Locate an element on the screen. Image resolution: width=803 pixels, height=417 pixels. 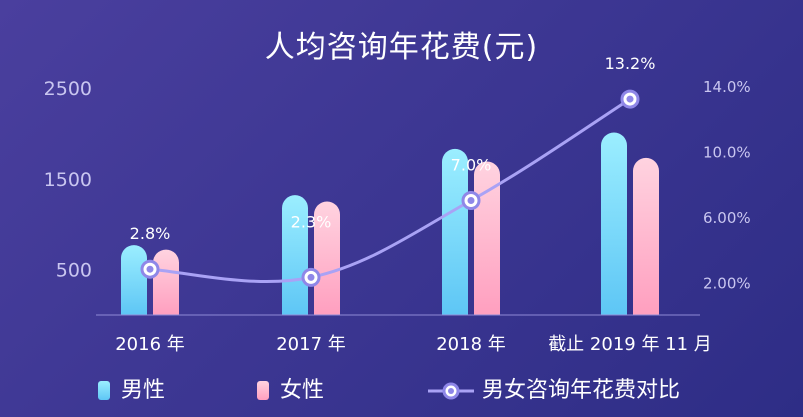
legend-label-ratio: 男女咨询年花费对比 is located at coordinates (581, 390).